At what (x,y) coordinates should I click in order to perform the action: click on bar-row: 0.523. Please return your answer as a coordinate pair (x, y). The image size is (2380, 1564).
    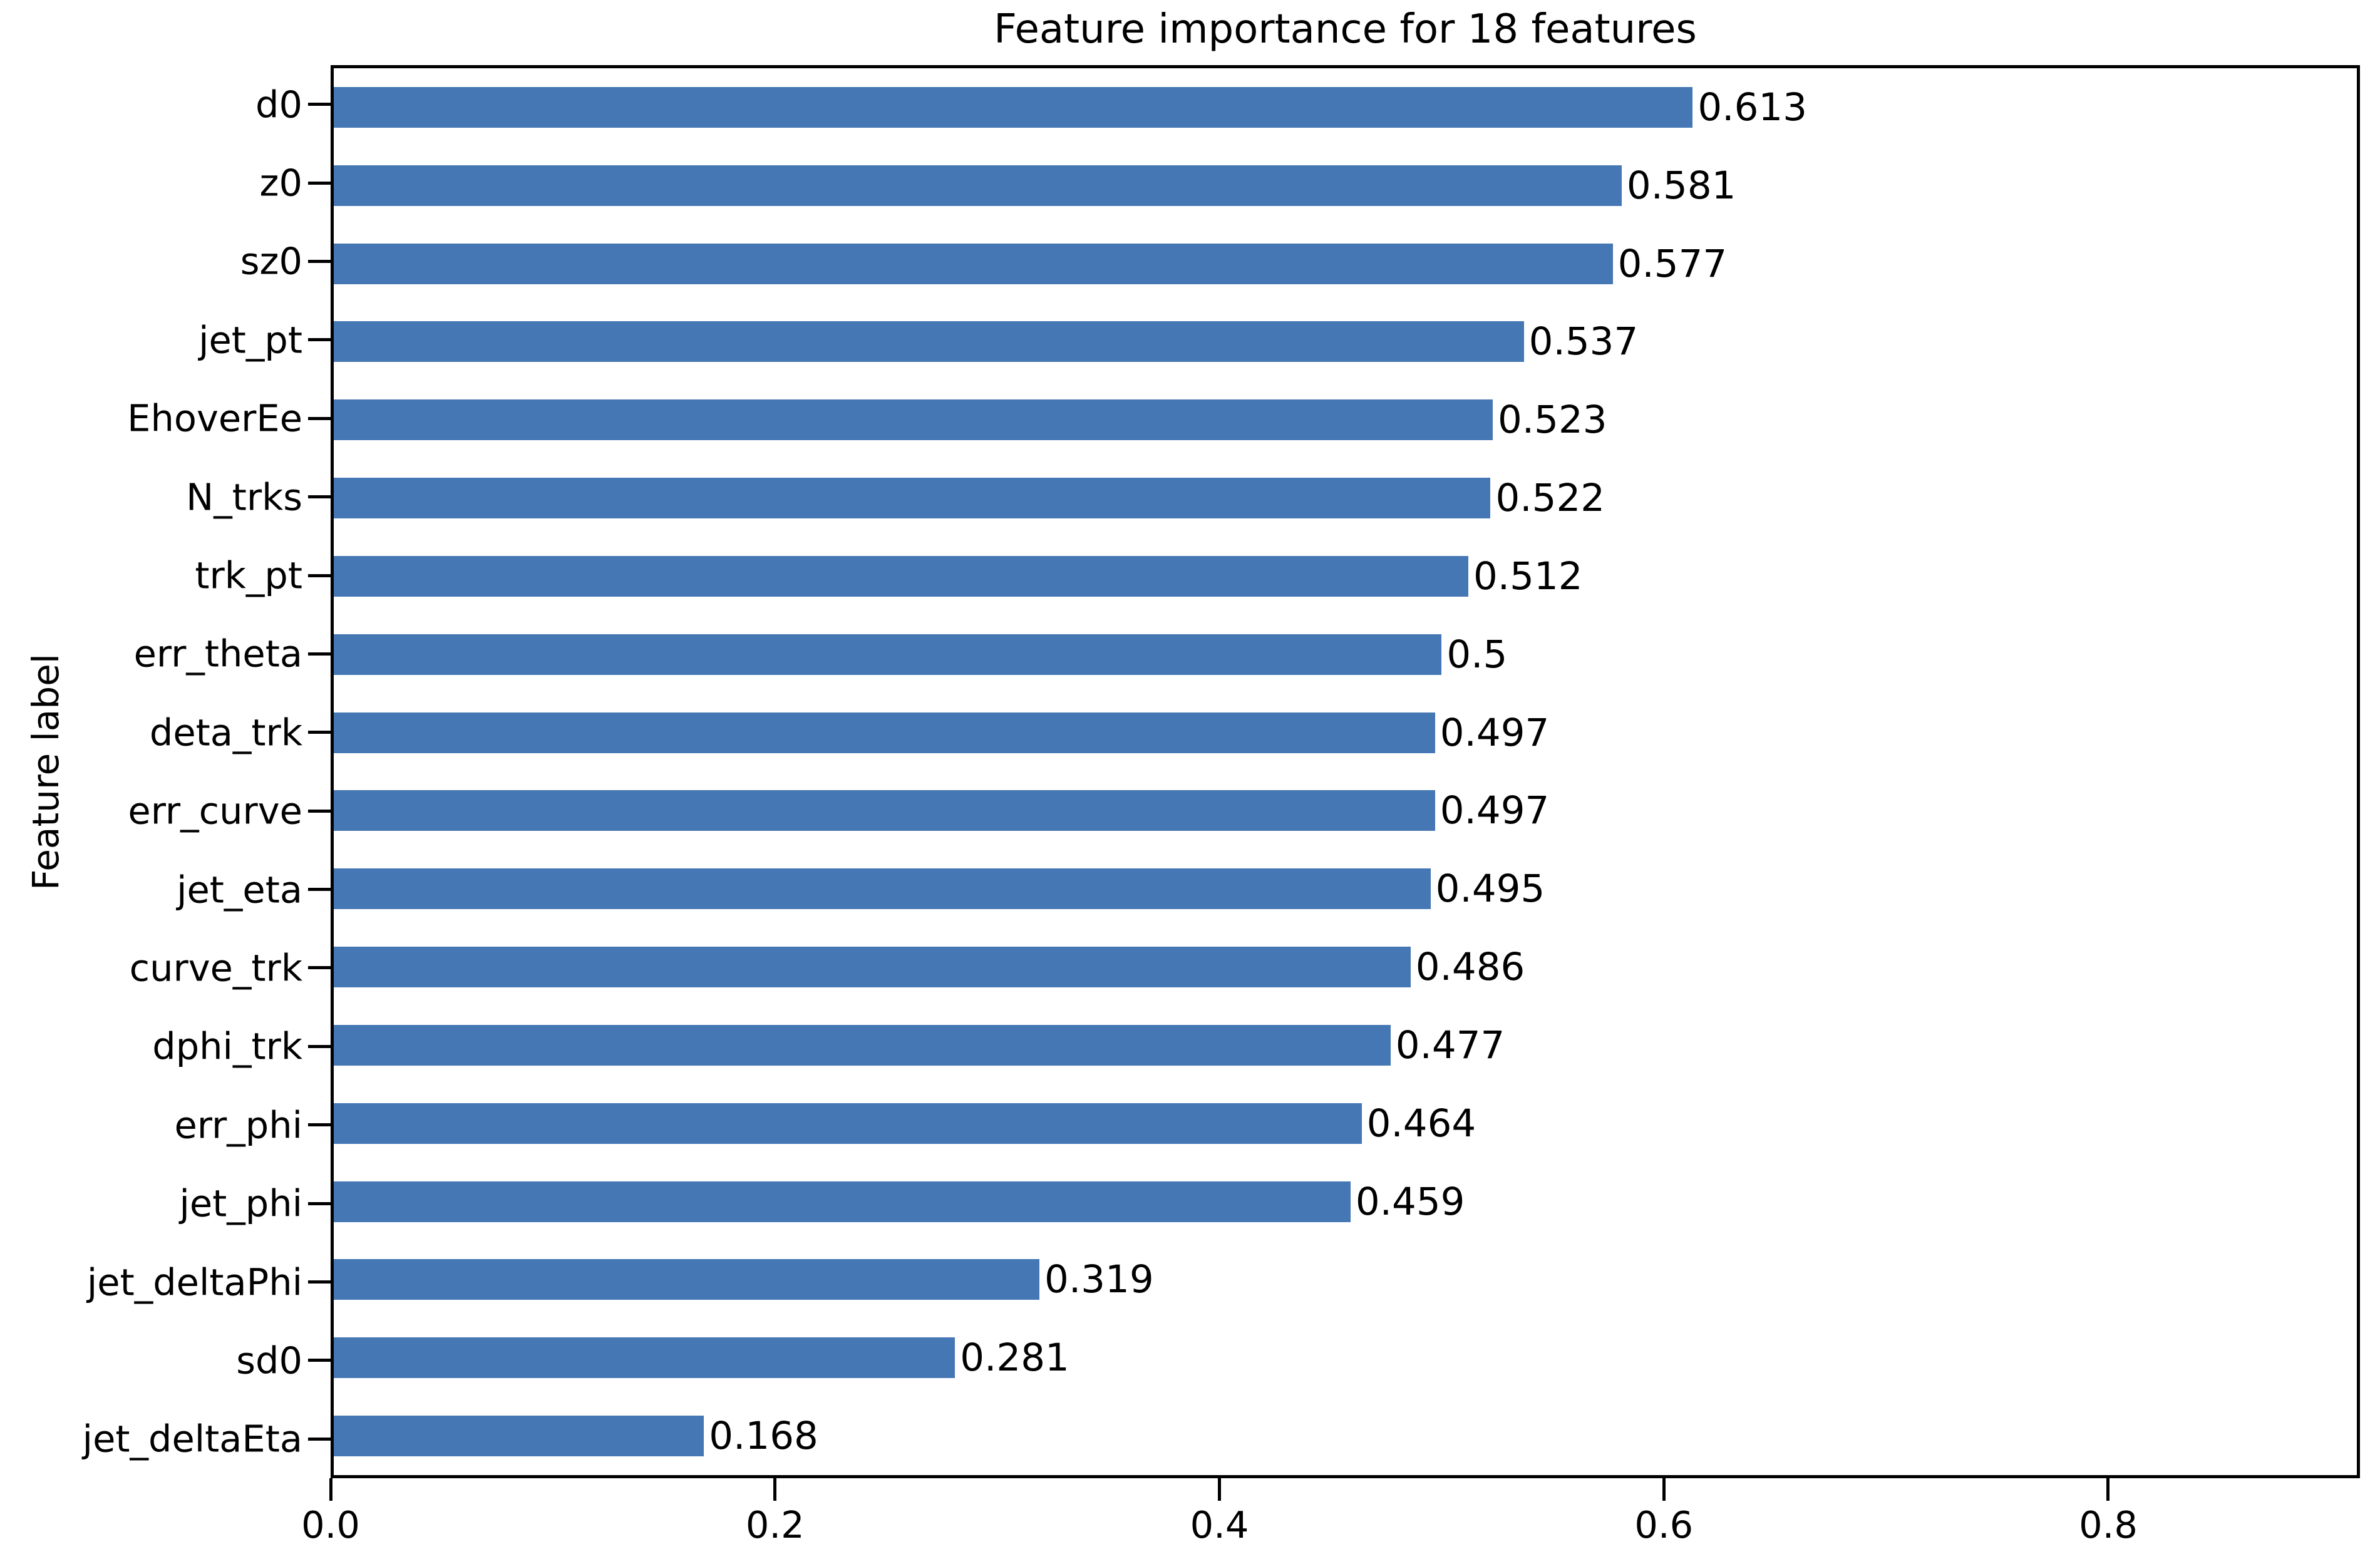
    Looking at the image, I should click on (1345, 420).